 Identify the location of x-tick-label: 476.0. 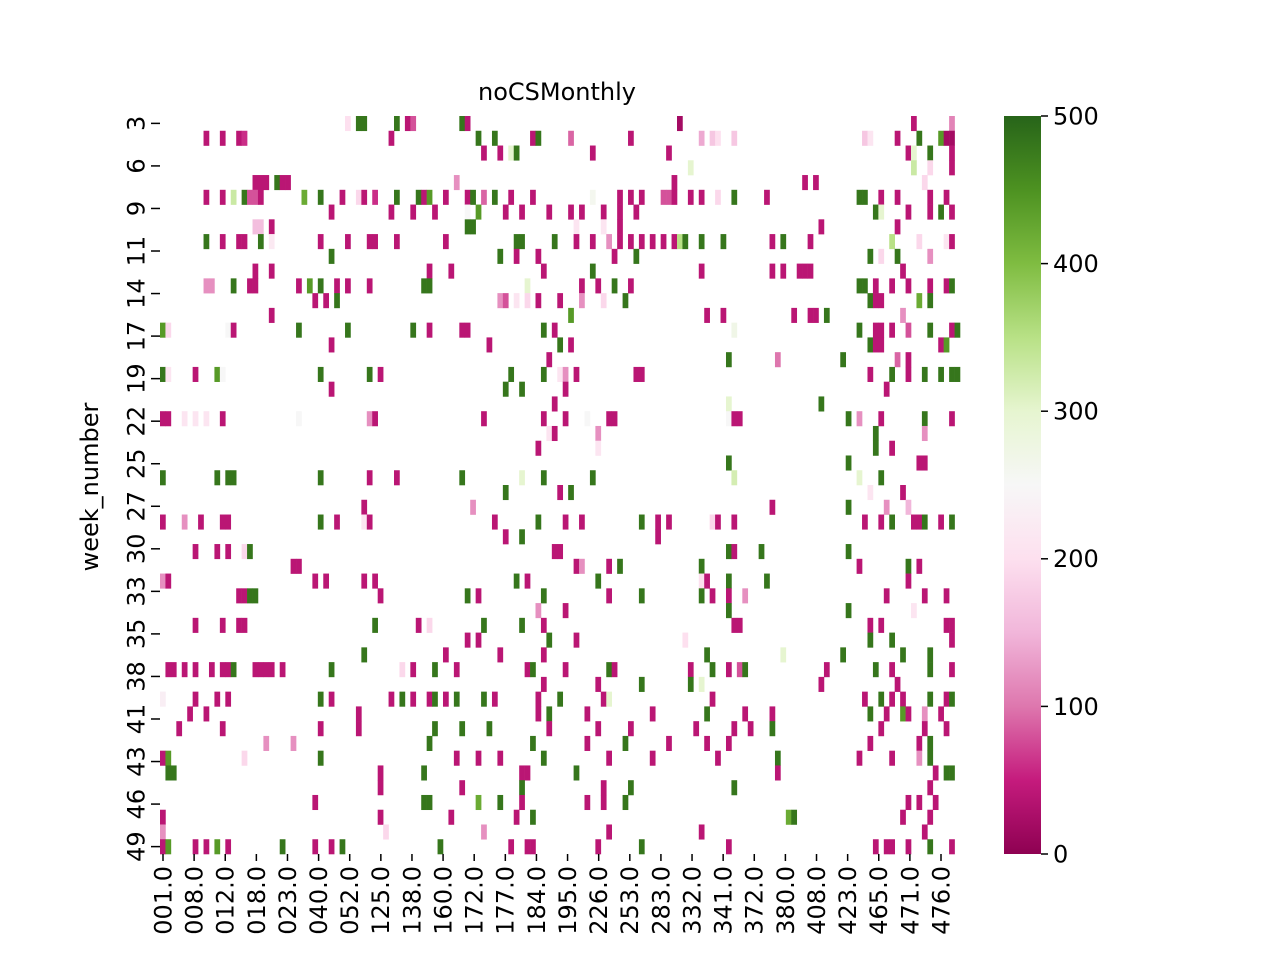
(941, 900).